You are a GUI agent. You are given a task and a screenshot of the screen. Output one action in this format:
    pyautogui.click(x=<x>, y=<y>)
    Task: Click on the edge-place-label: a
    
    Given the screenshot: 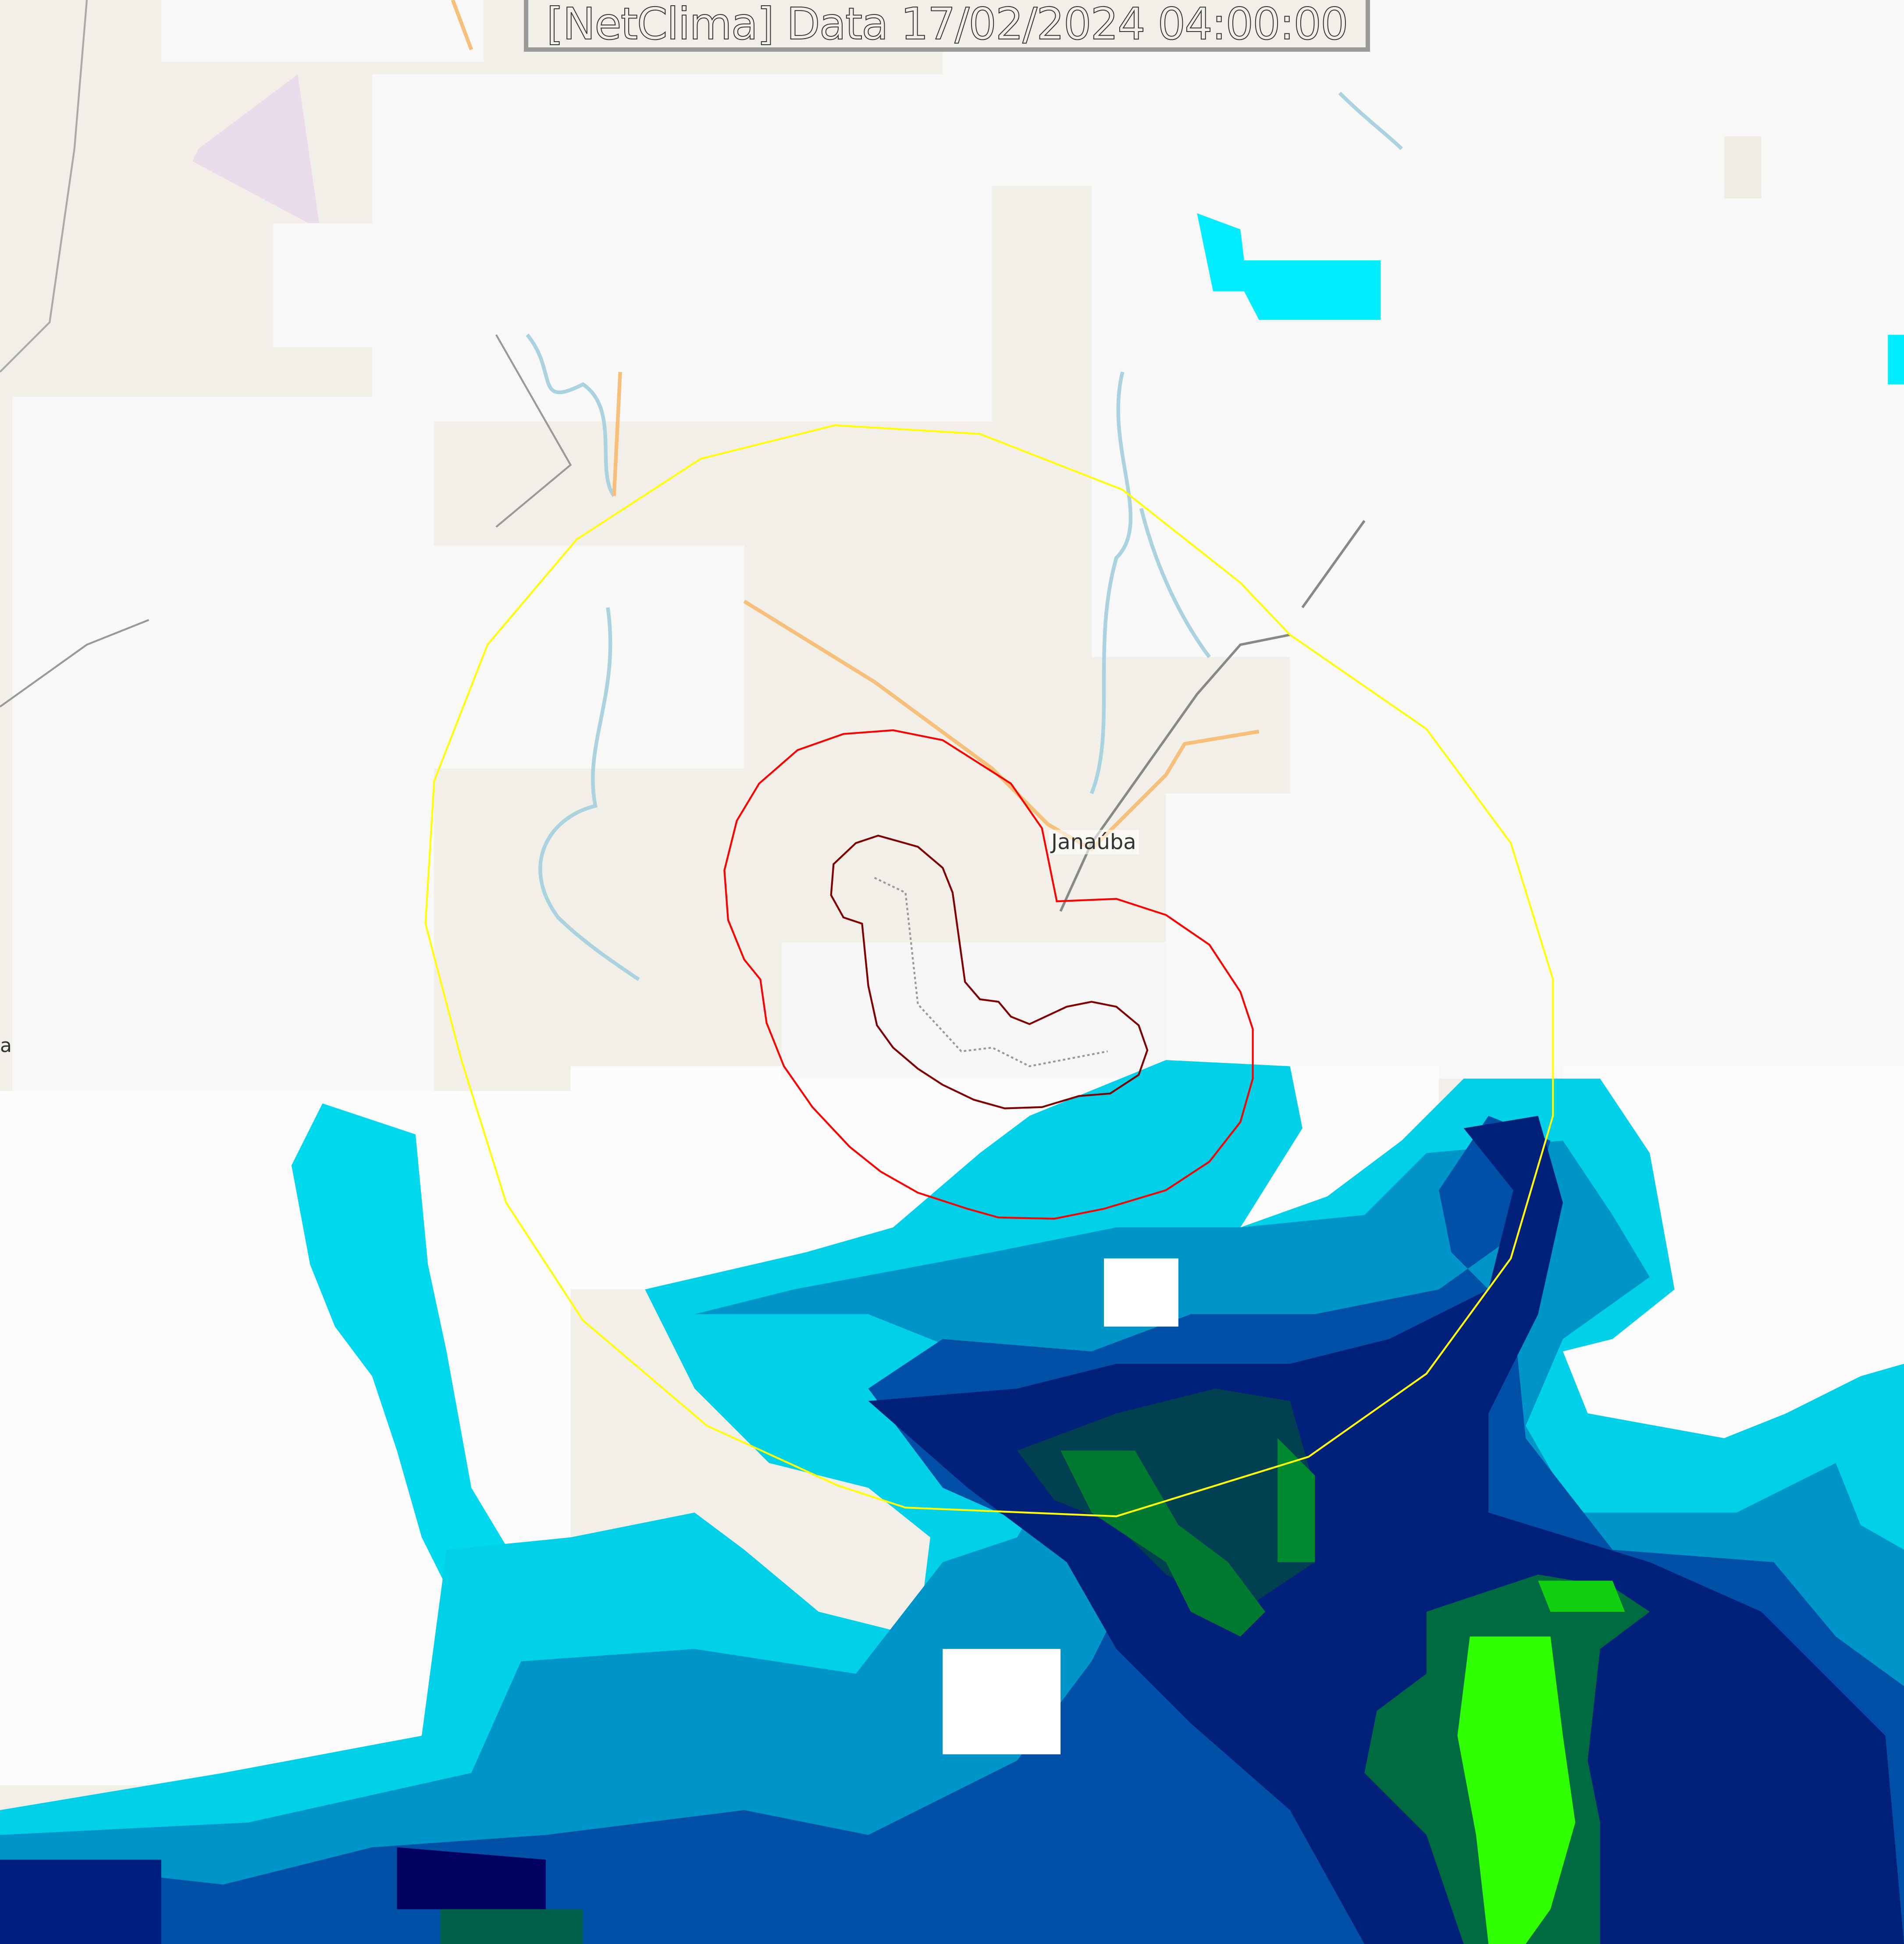 What is the action you would take?
    pyautogui.click(x=6, y=1045)
    